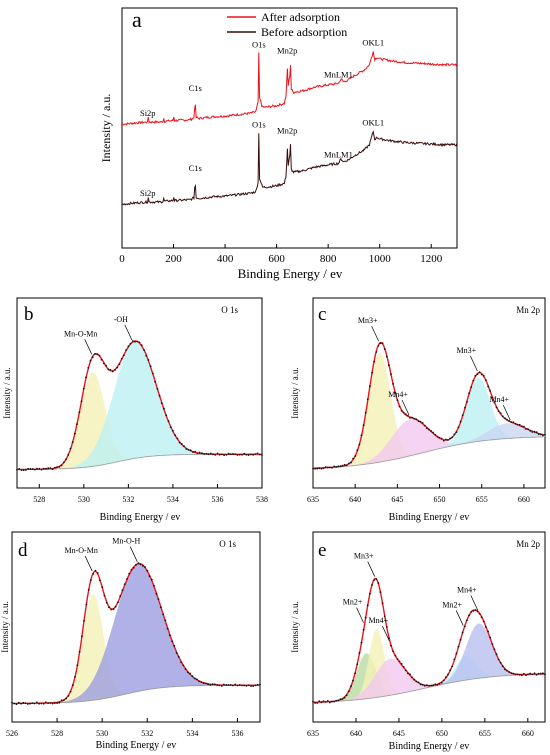 The image size is (550, 755). Describe the element at coordinates (313, 499) in the screenshot. I see `panel-c-x-tick-label: 635` at that location.